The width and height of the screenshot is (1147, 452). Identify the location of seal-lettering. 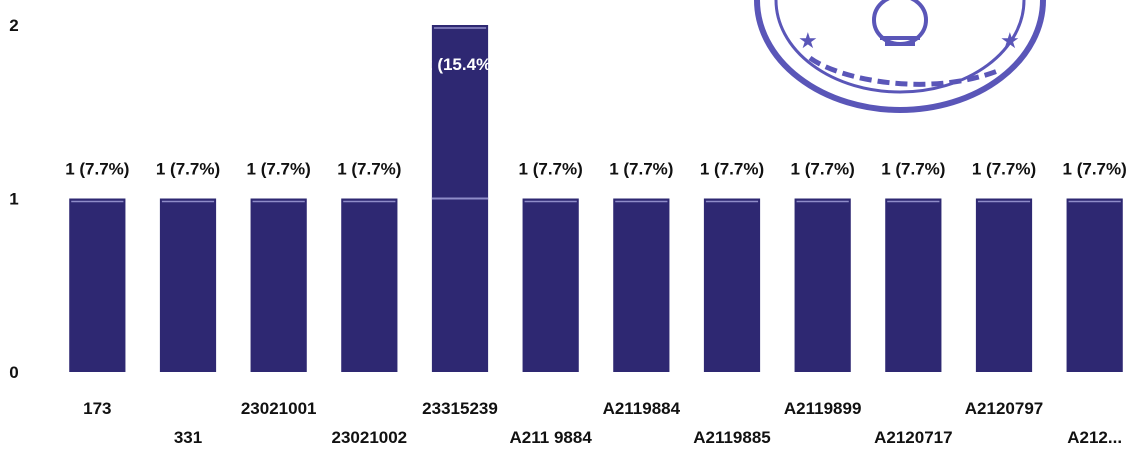
(904, 71).